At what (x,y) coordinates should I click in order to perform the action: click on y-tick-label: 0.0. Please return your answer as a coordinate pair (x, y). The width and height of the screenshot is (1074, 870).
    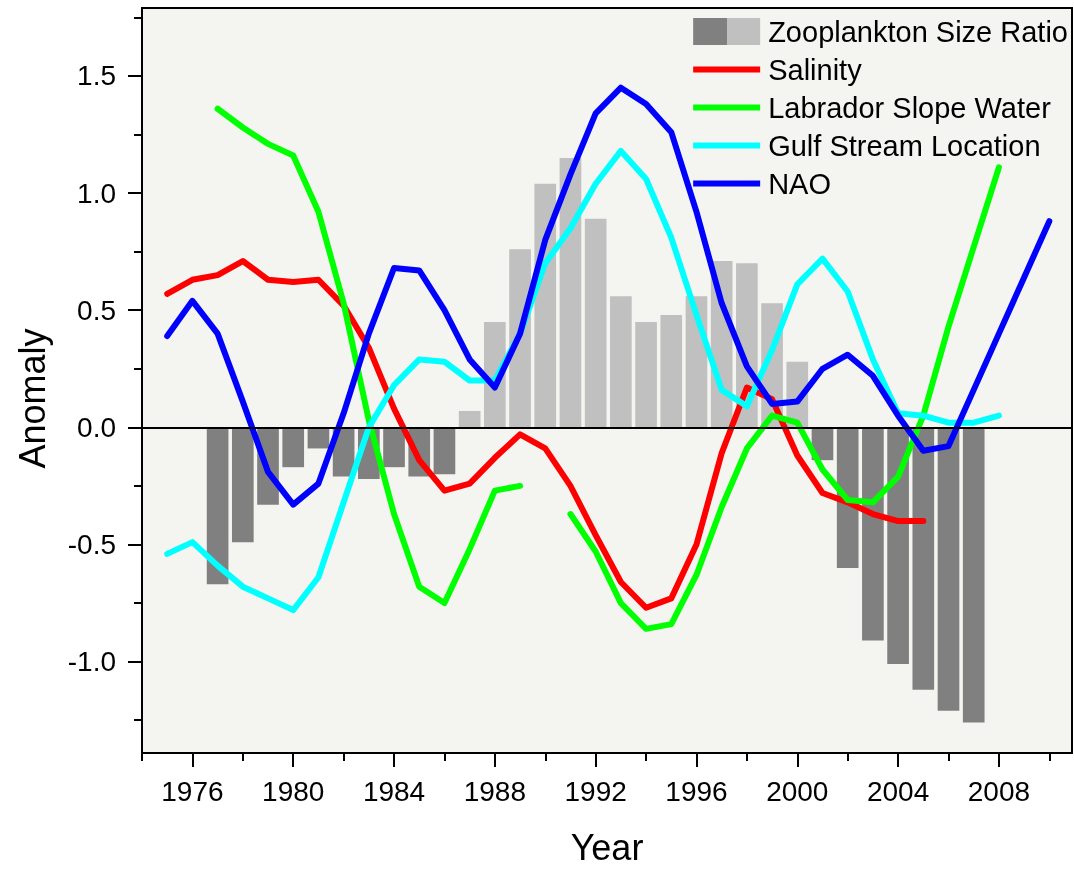
    Looking at the image, I should click on (96, 427).